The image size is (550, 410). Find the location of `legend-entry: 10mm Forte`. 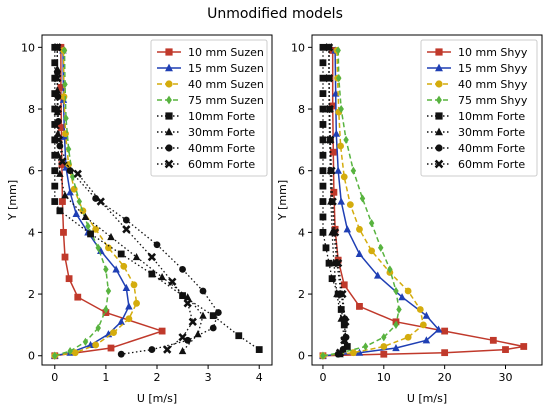

legend-entry: 10mm Forte is located at coordinates (476, 116).